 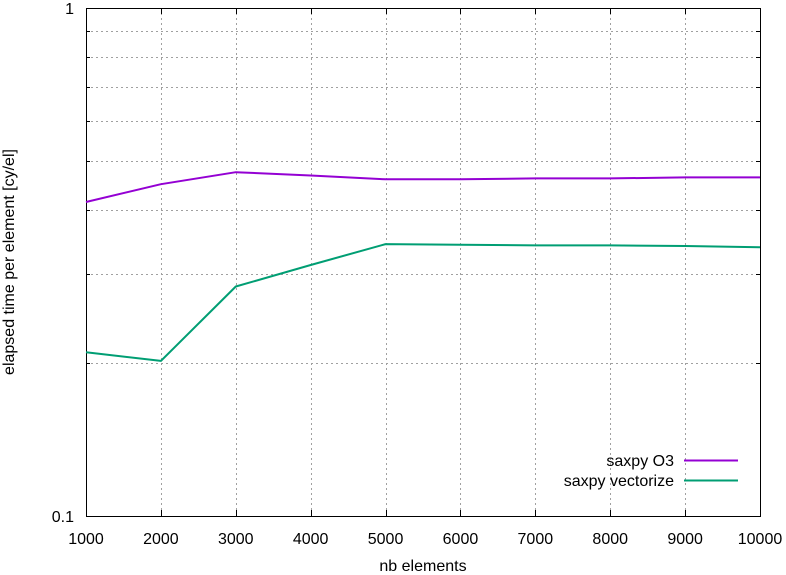 I want to click on x-tick-label: 7000, so click(x=536, y=539).